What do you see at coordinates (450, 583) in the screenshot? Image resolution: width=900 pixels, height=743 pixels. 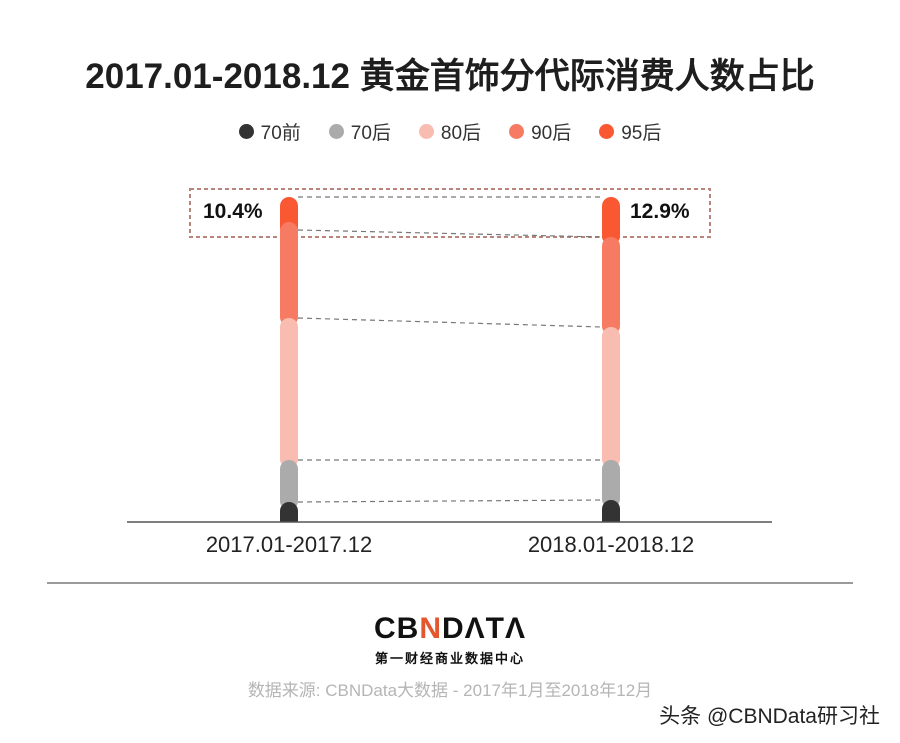 I see `divider` at bounding box center [450, 583].